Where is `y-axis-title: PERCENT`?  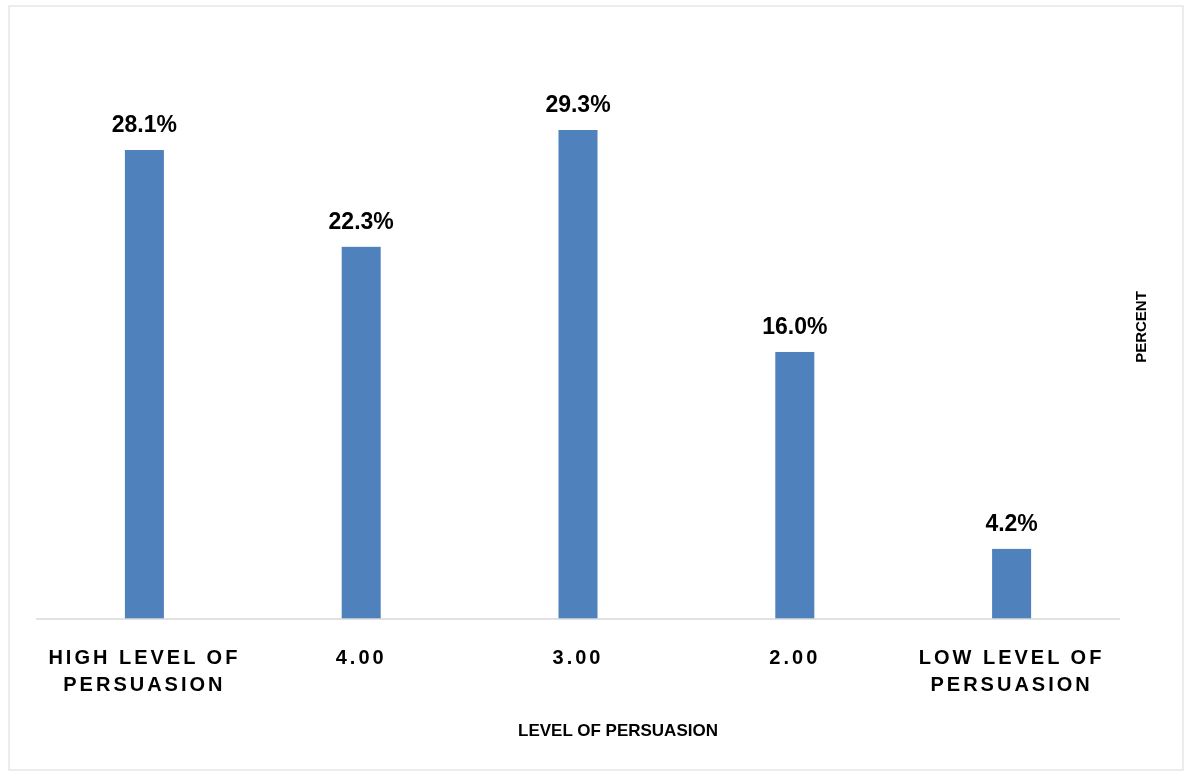
y-axis-title: PERCENT is located at coordinates (1140, 327).